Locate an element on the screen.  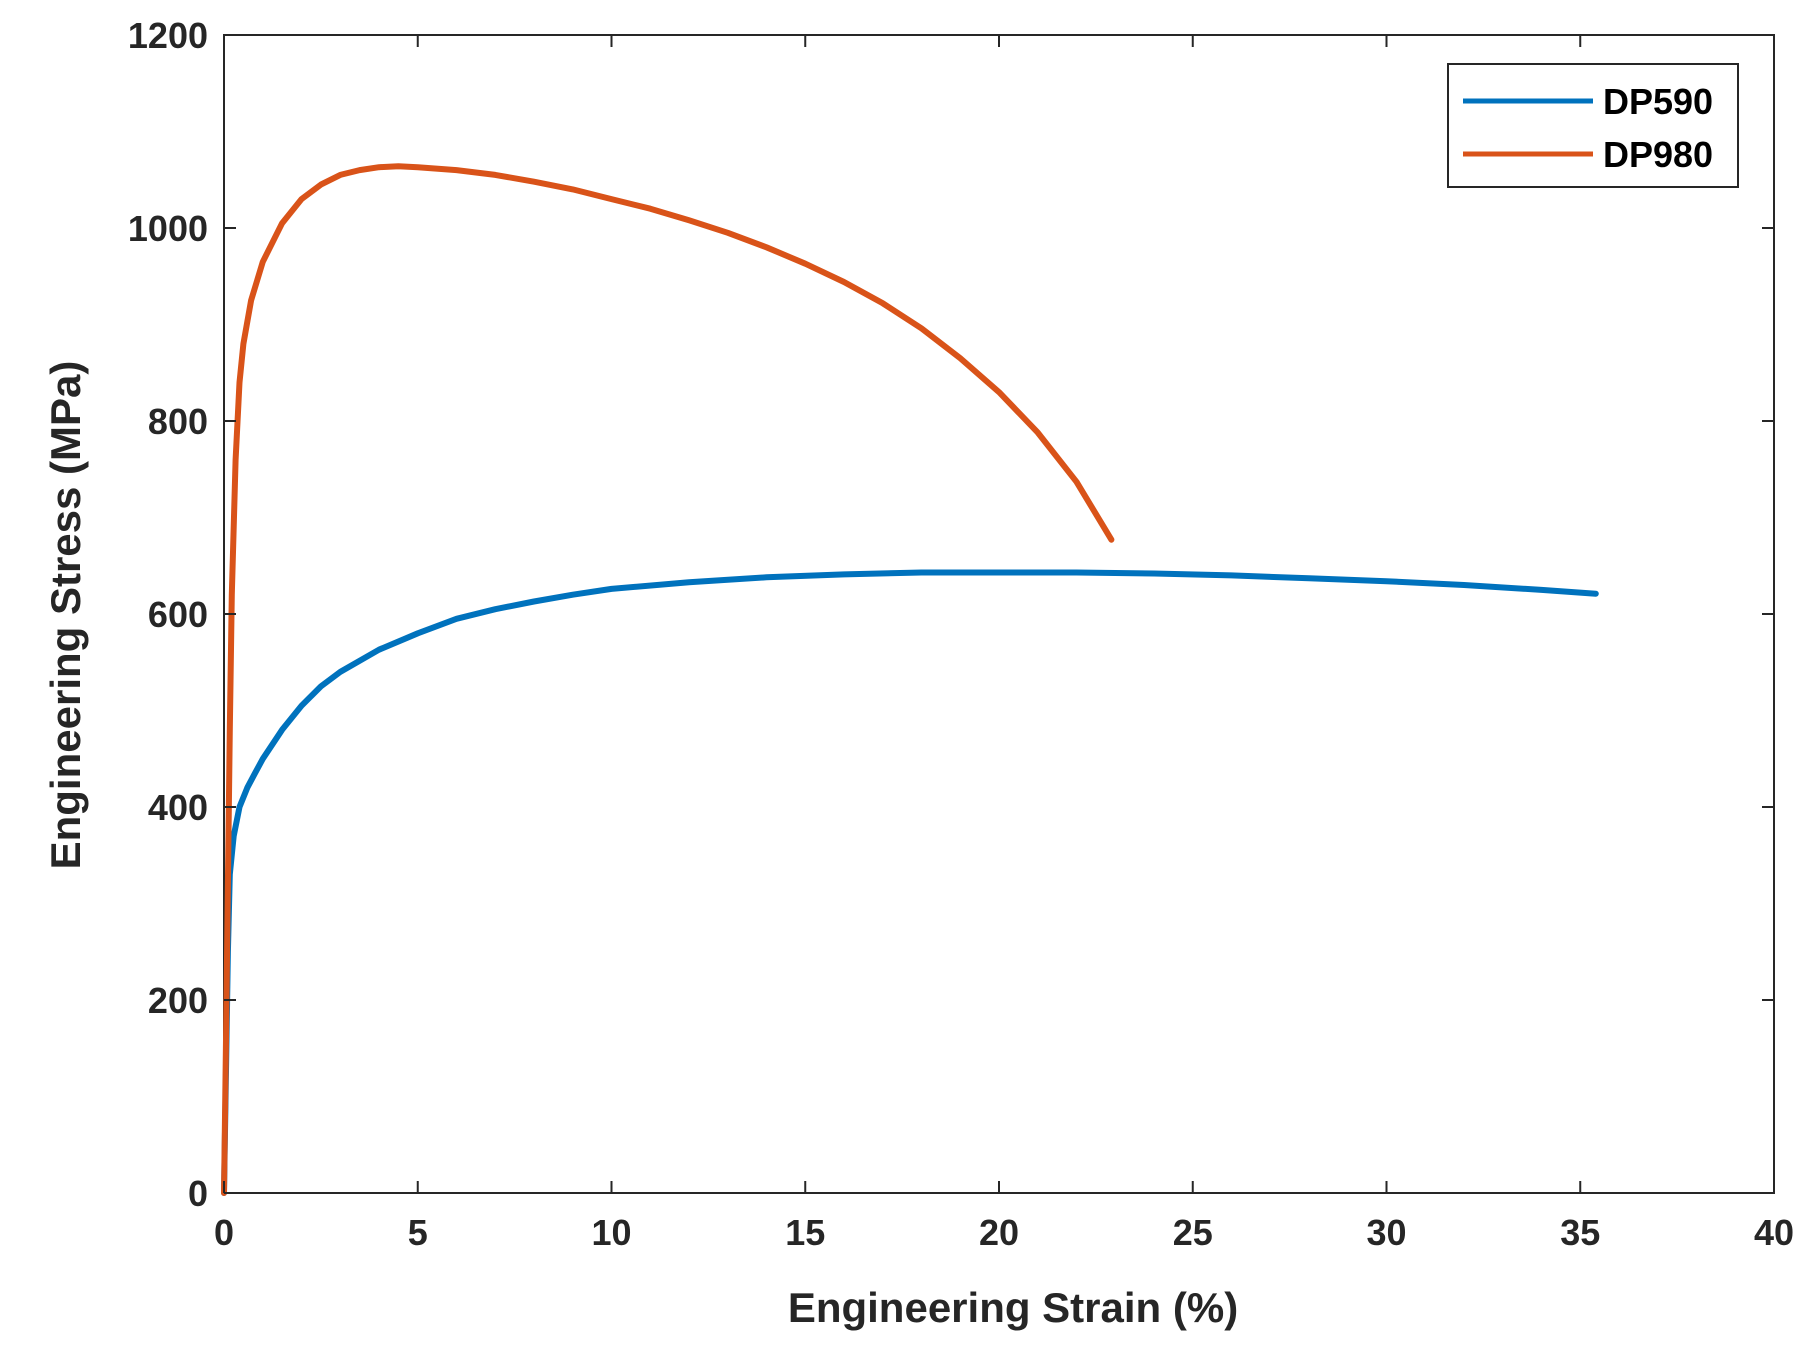
legend-box is located at coordinates (1593, 125).